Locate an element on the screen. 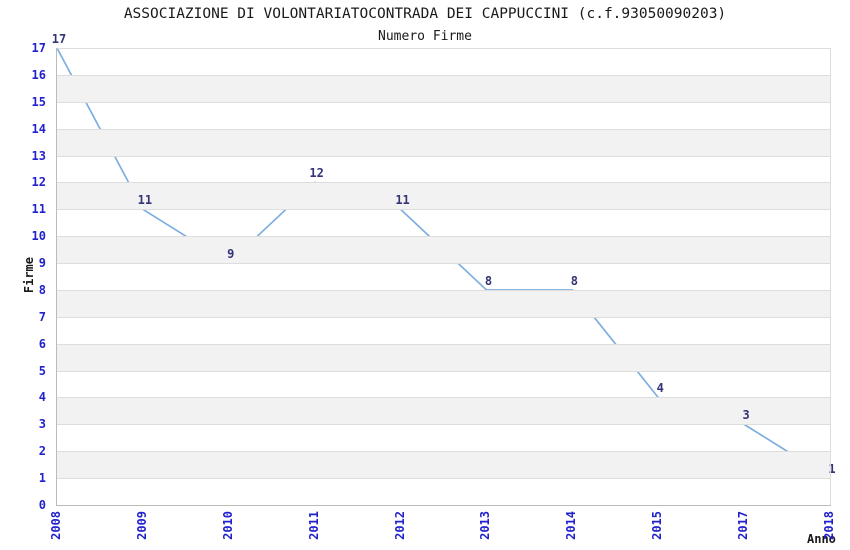  x-axis-line is located at coordinates (443, 505).